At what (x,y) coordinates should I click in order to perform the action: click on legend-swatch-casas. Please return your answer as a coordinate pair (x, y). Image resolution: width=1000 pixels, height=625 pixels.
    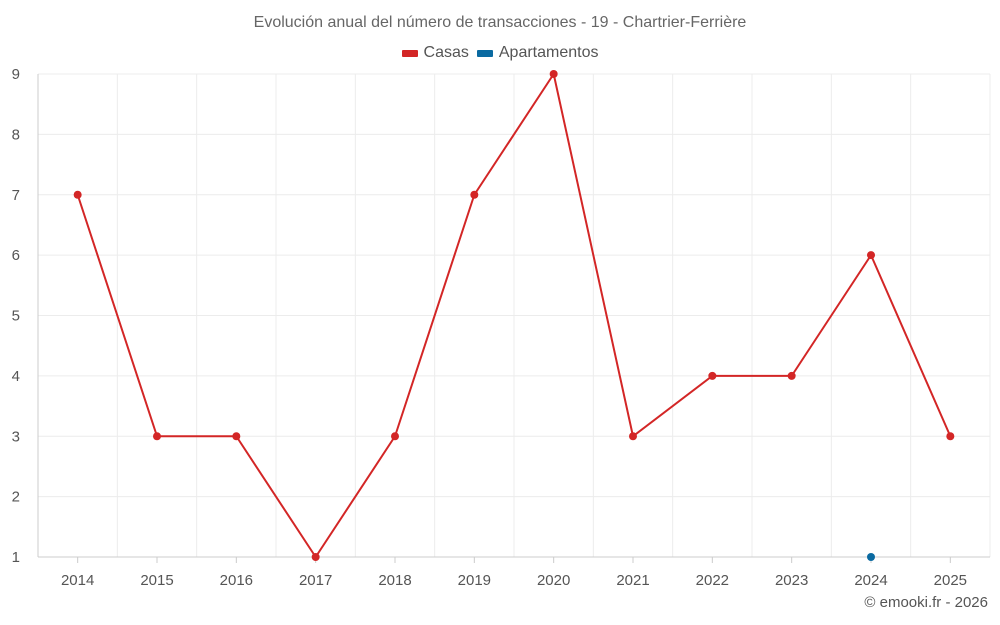
    Looking at the image, I should click on (409, 53).